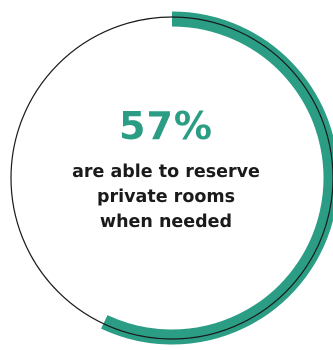  I want to click on caption-line-3: when needed, so click(166, 222).